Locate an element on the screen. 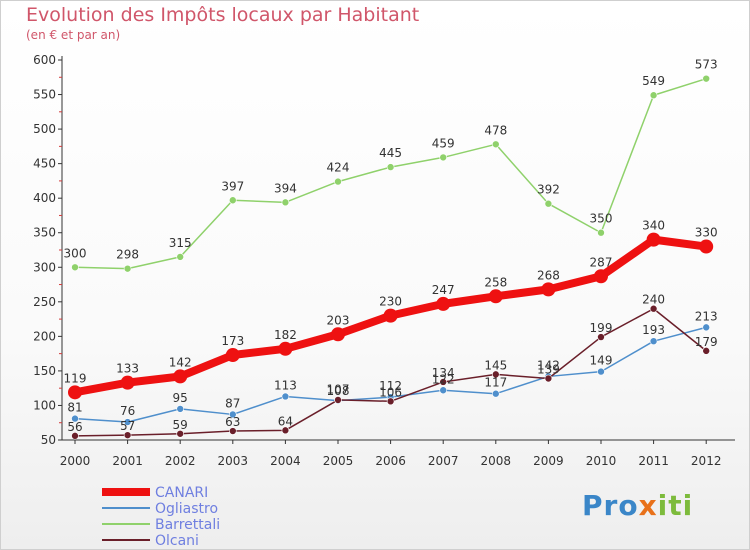 The image size is (750, 550). data-label: 108 is located at coordinates (338, 391).